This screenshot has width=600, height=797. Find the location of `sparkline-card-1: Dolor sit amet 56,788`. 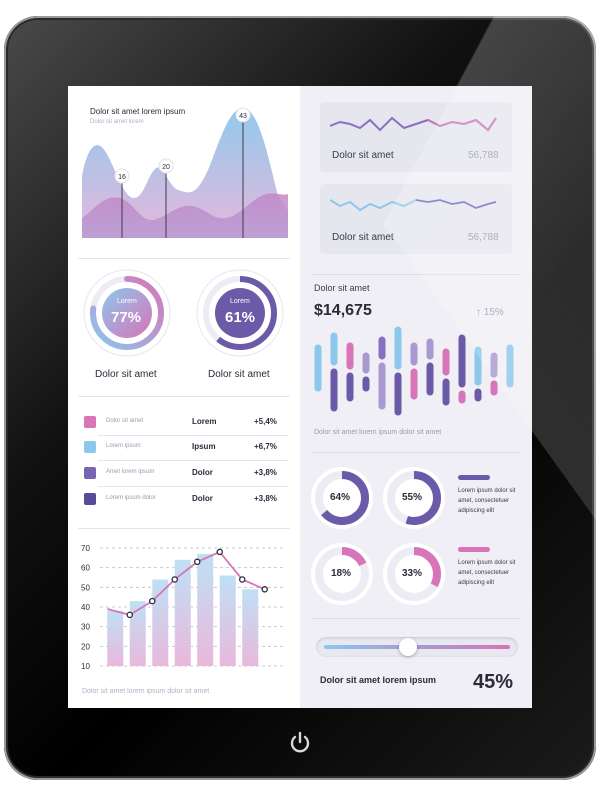

sparkline-card-1: Dolor sit amet 56,788 is located at coordinates (416, 137).